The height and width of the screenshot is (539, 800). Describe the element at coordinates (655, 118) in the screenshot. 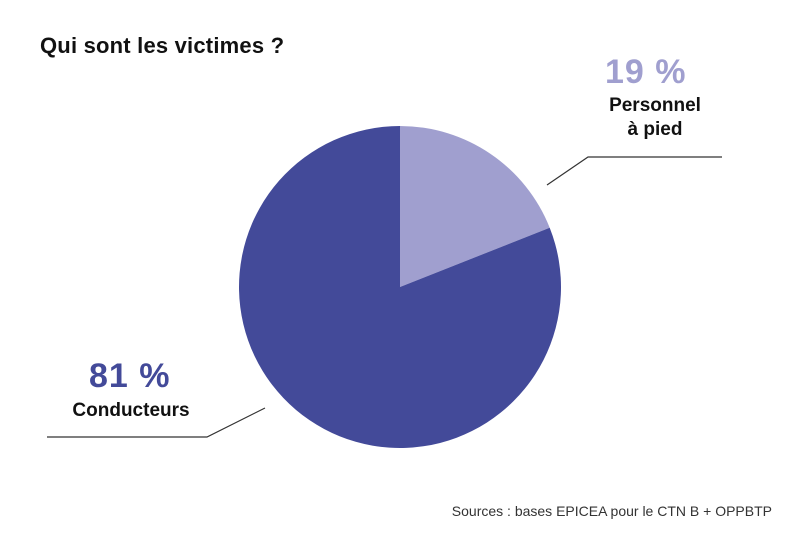

I see `label-personnel-a-pied: Personnel à pied` at that location.